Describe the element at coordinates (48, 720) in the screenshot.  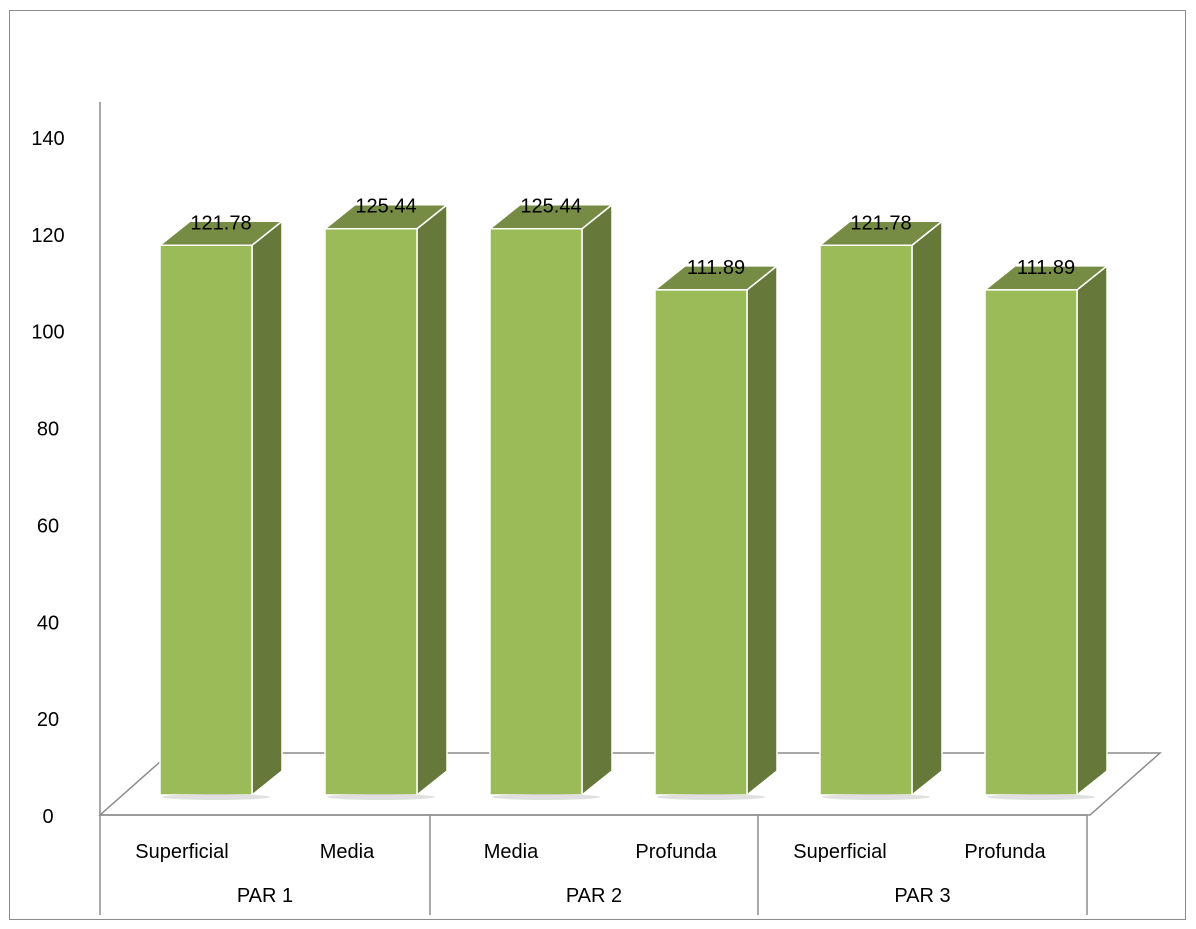
I see `y-tick-label: 20` at that location.